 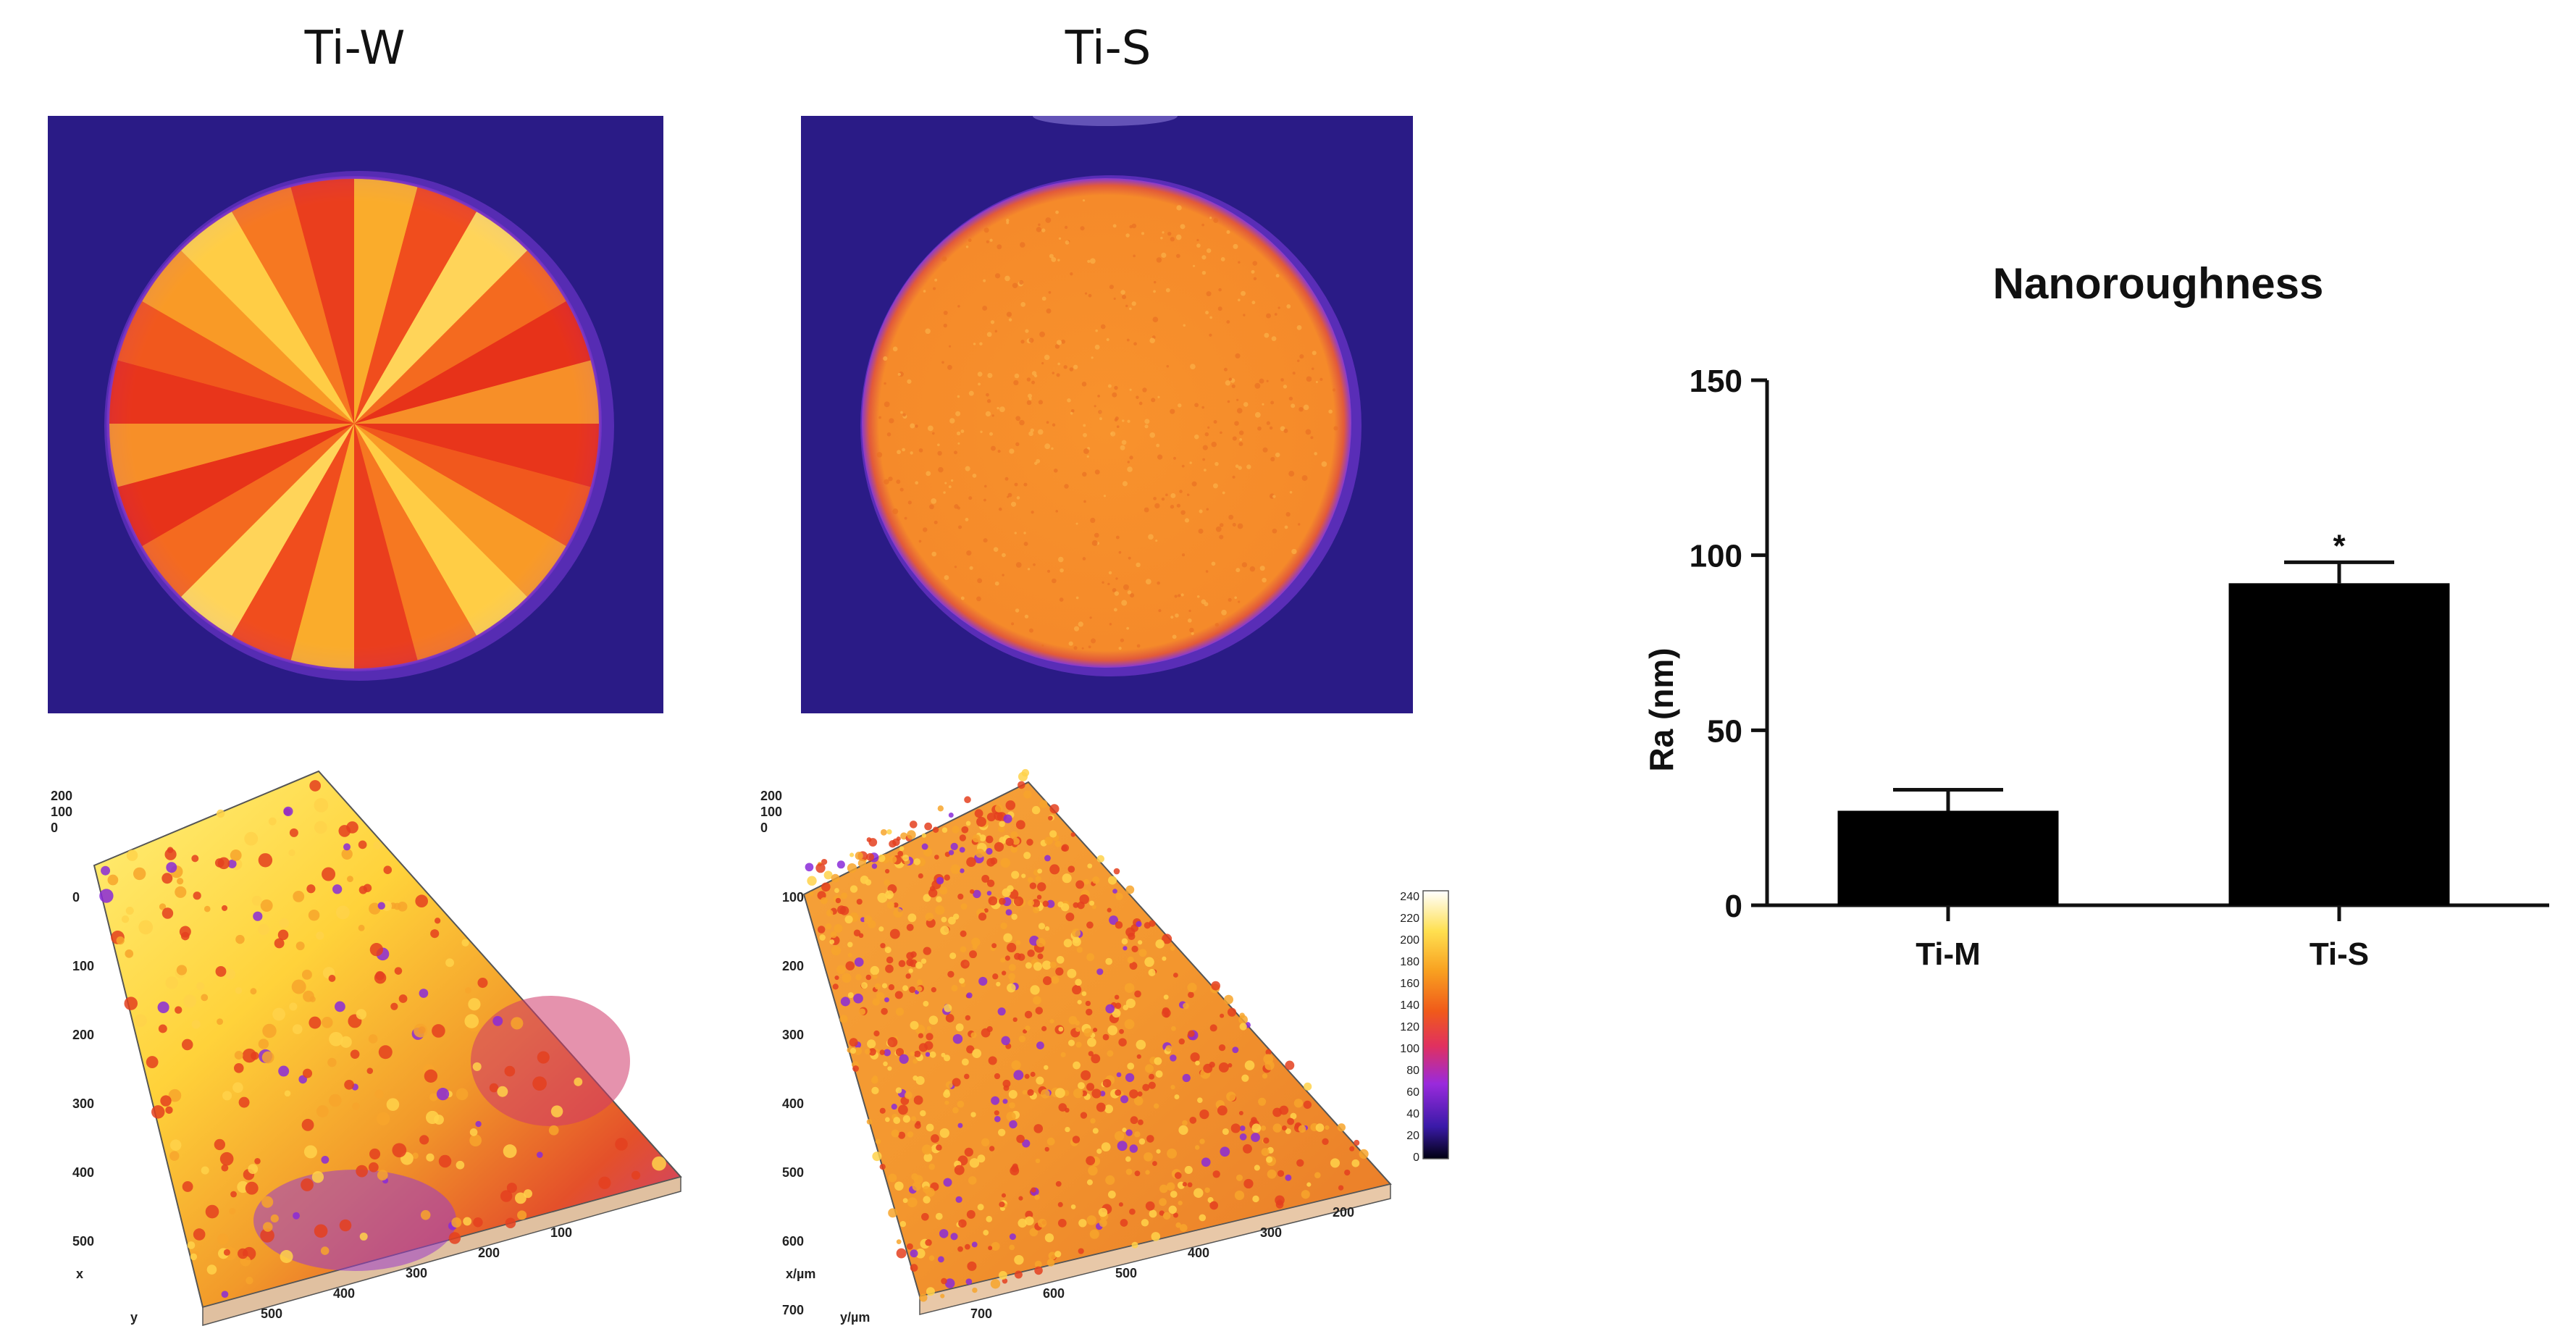 I want to click on y-tick-label: 50, so click(x=1724, y=731).